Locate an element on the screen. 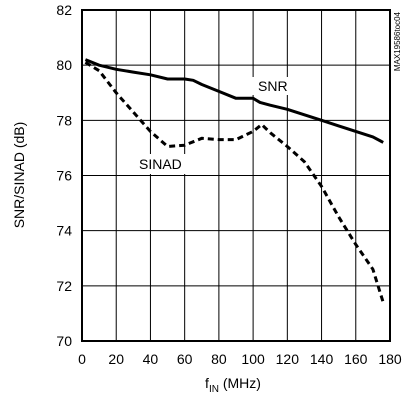  y-tick-label: 76 is located at coordinates (64, 176).